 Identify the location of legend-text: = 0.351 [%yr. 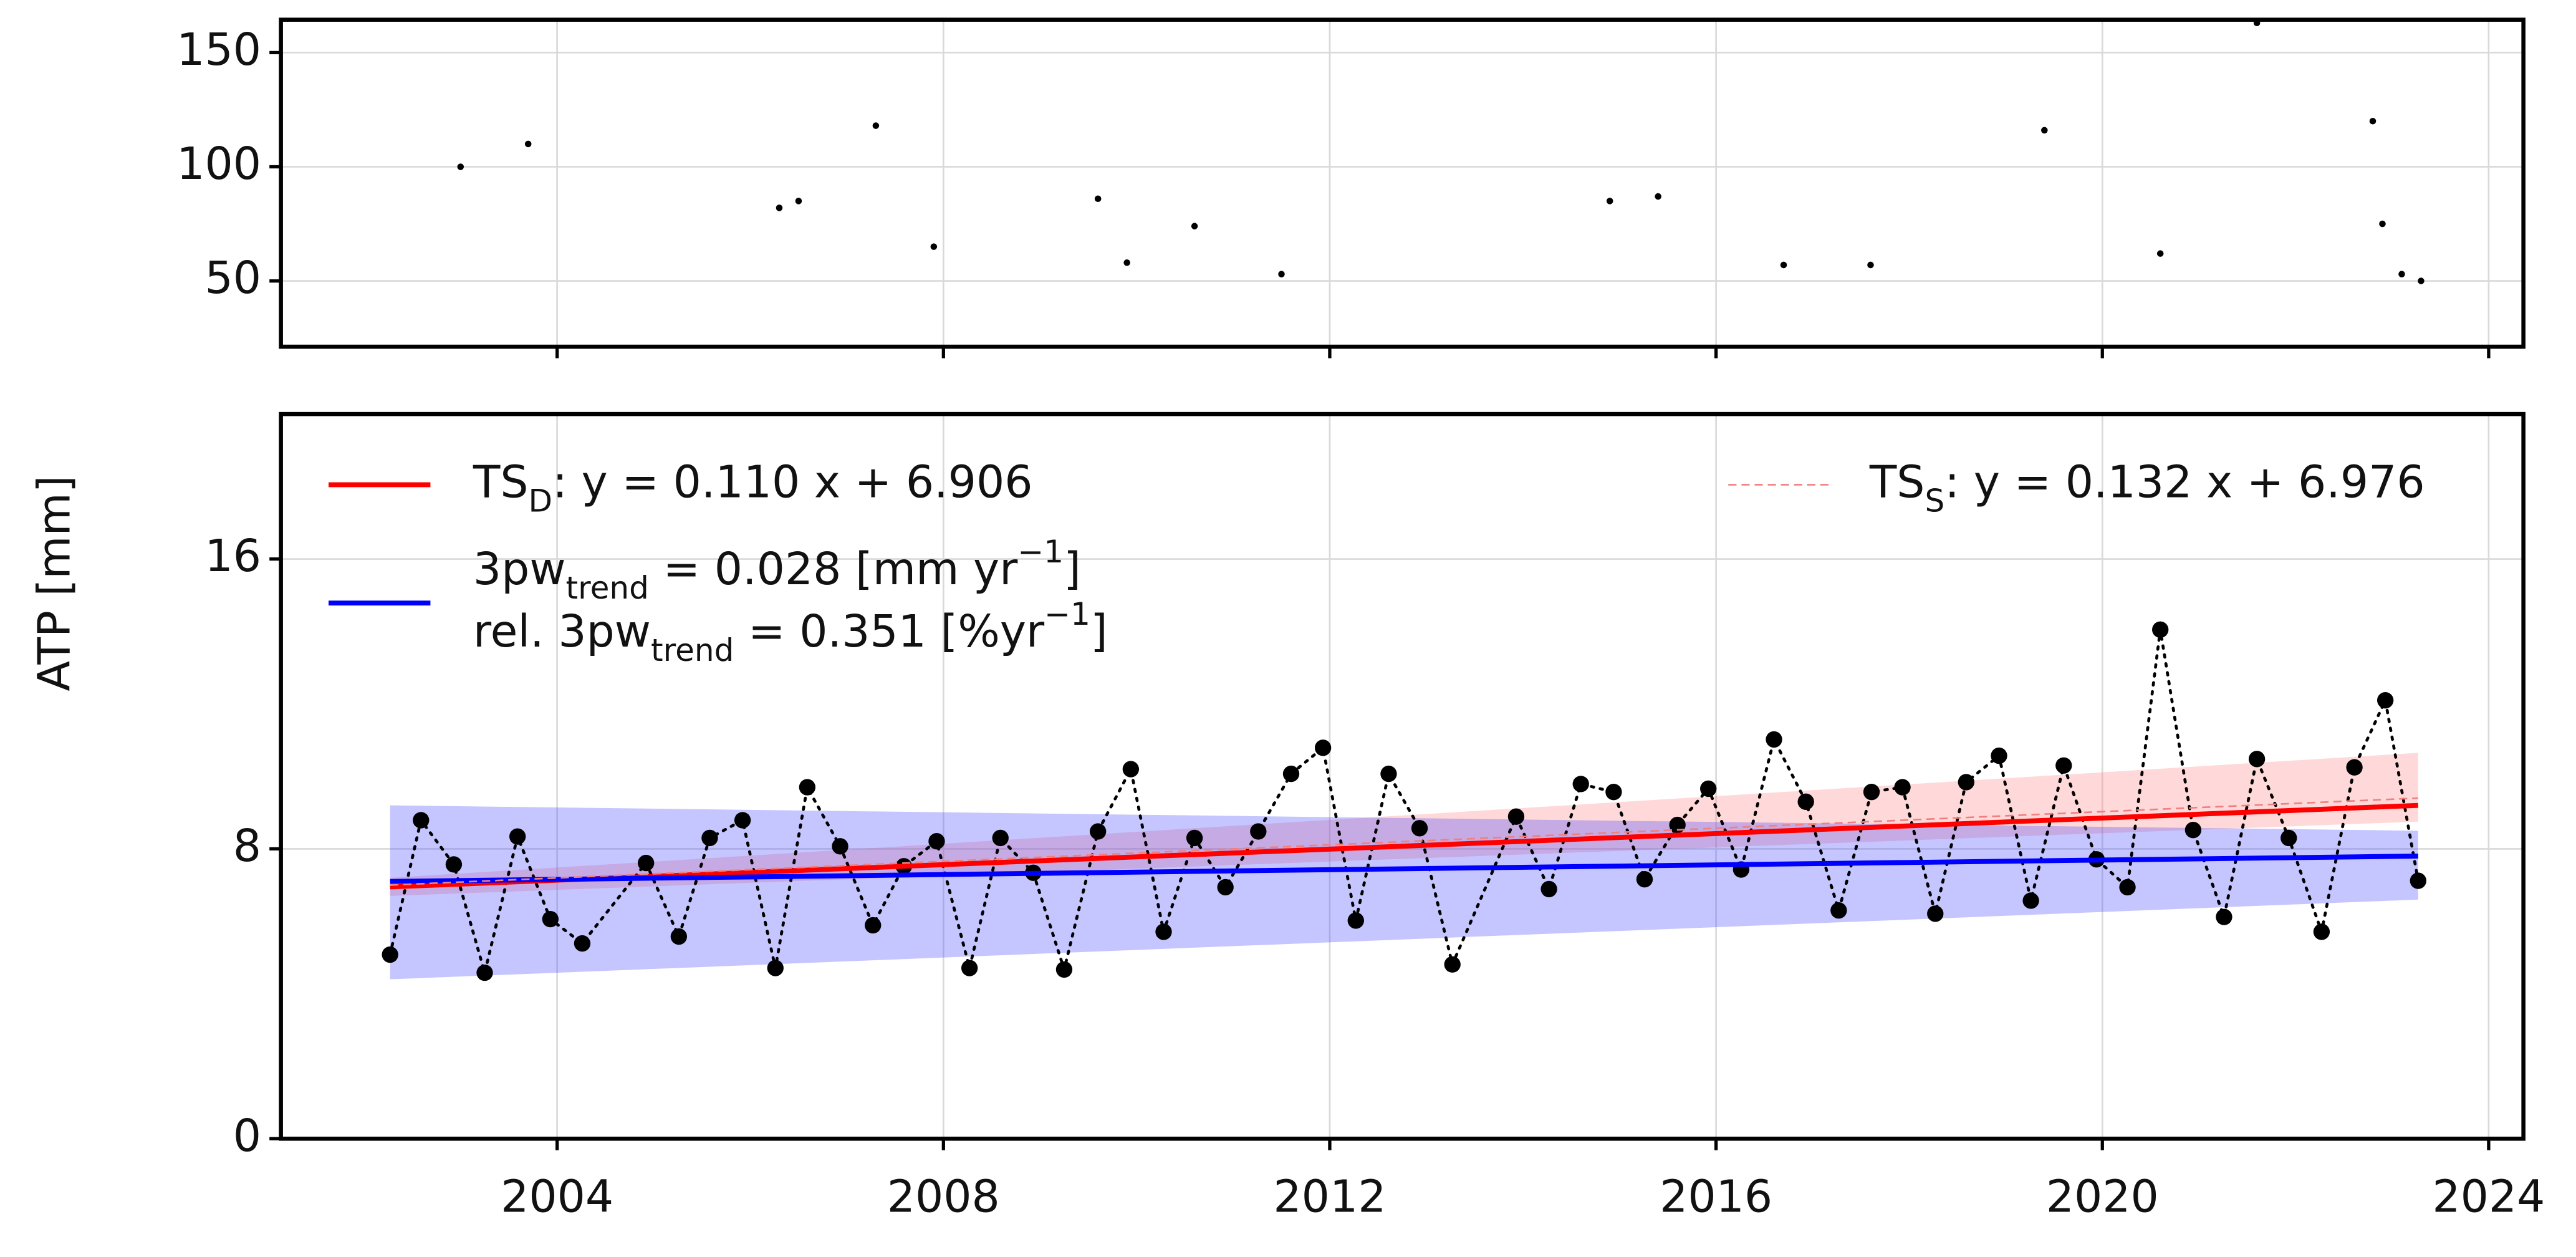
(889, 631).